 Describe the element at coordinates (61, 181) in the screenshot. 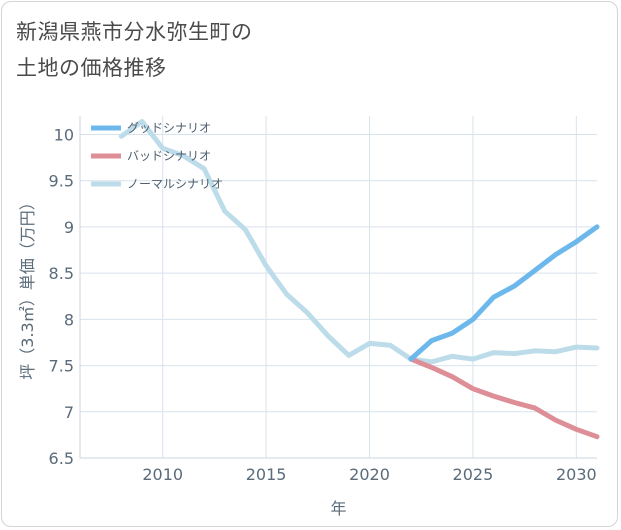

I see `y-tick-label: 9.5` at that location.